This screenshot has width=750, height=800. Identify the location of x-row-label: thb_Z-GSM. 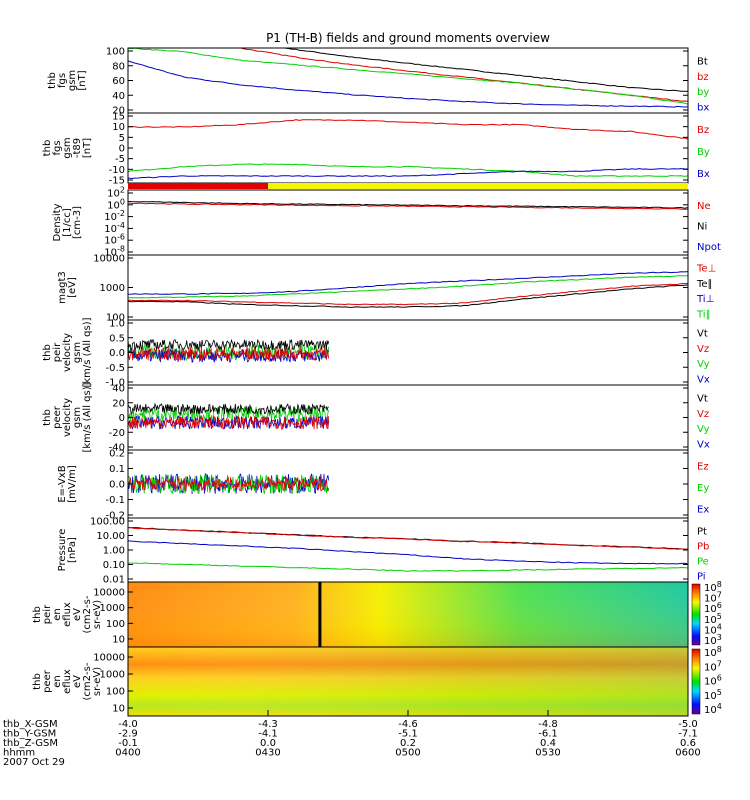
(30, 743).